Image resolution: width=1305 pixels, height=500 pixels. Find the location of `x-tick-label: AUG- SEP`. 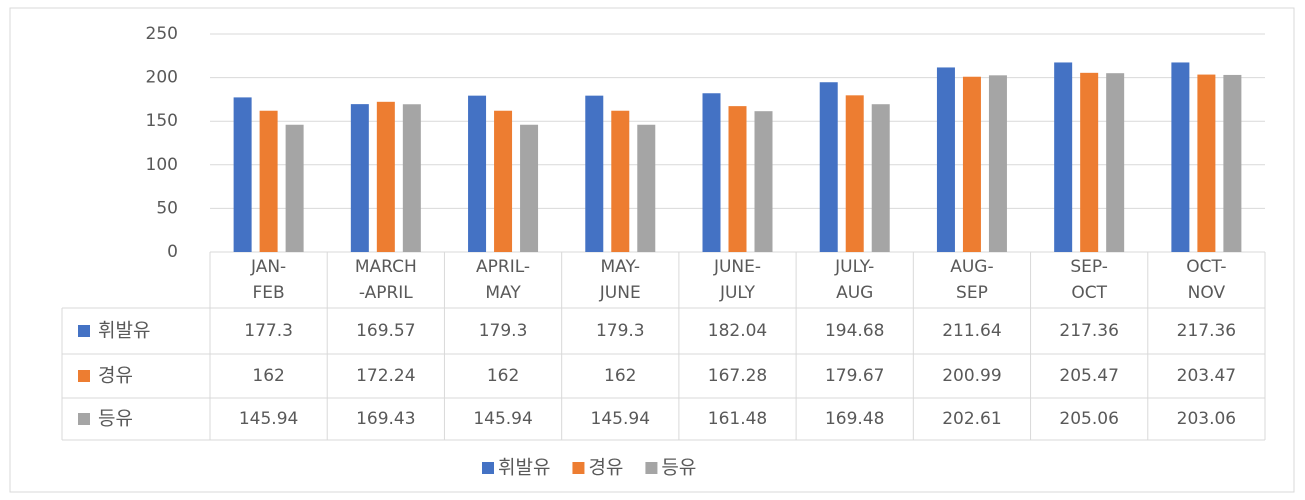

x-tick-label: AUG- SEP is located at coordinates (972, 280).